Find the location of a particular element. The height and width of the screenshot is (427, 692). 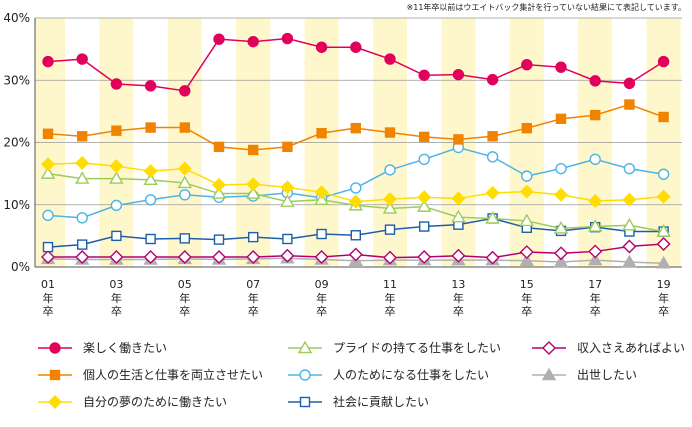

y-tick-label: 10% is located at coordinates (16, 205).